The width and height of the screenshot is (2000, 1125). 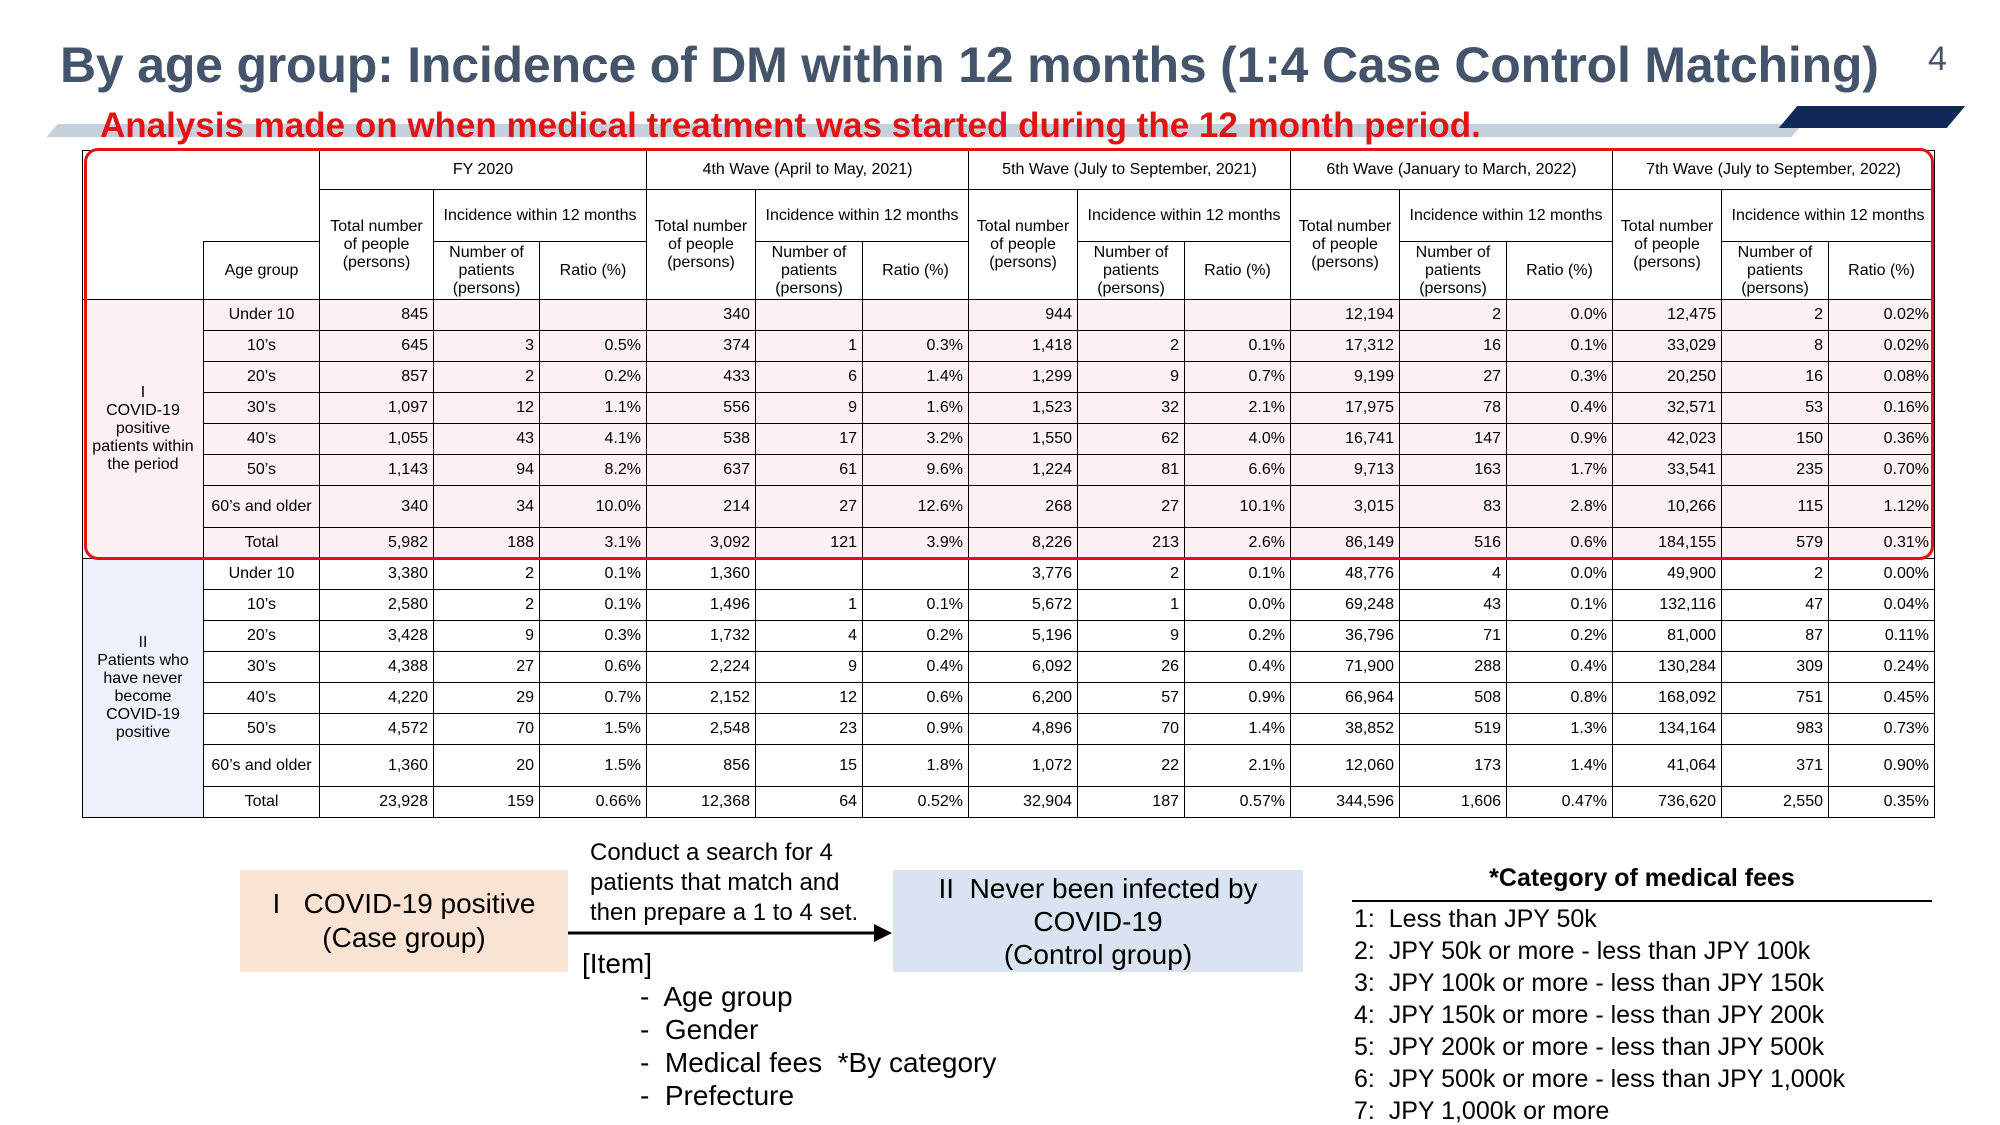 What do you see at coordinates (701, 802) in the screenshot?
I see `total-people-cell: 12,368` at bounding box center [701, 802].